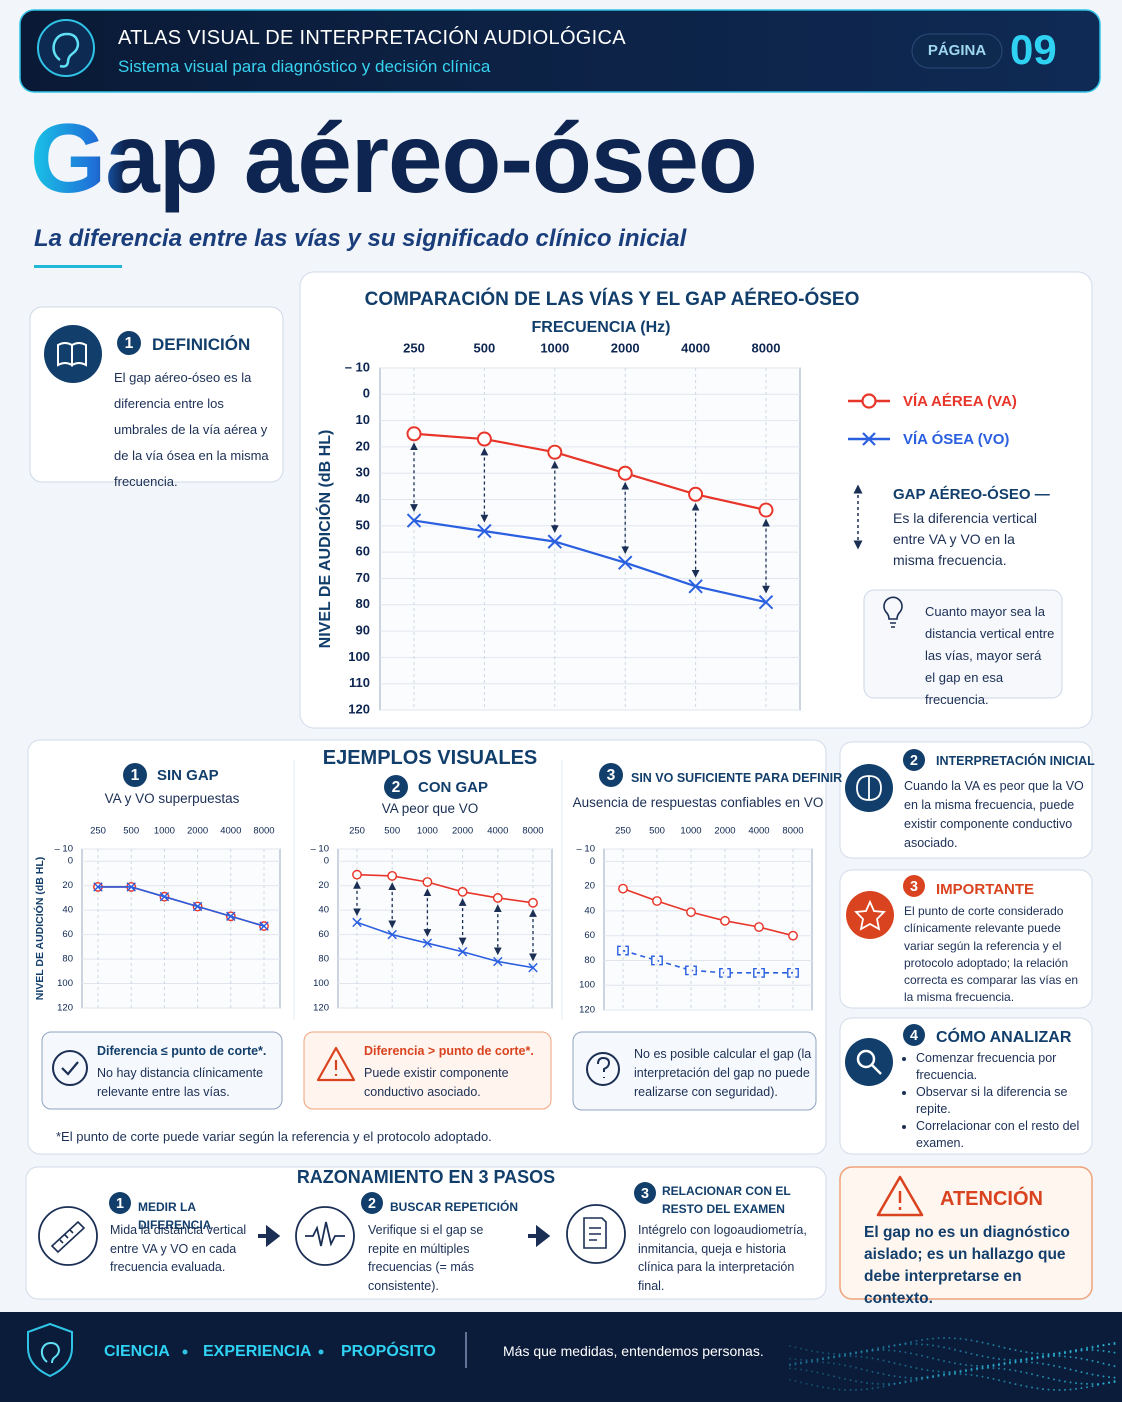  What do you see at coordinates (454, 1207) in the screenshot?
I see `step-title: BUSCAR REPETICIÓN` at bounding box center [454, 1207].